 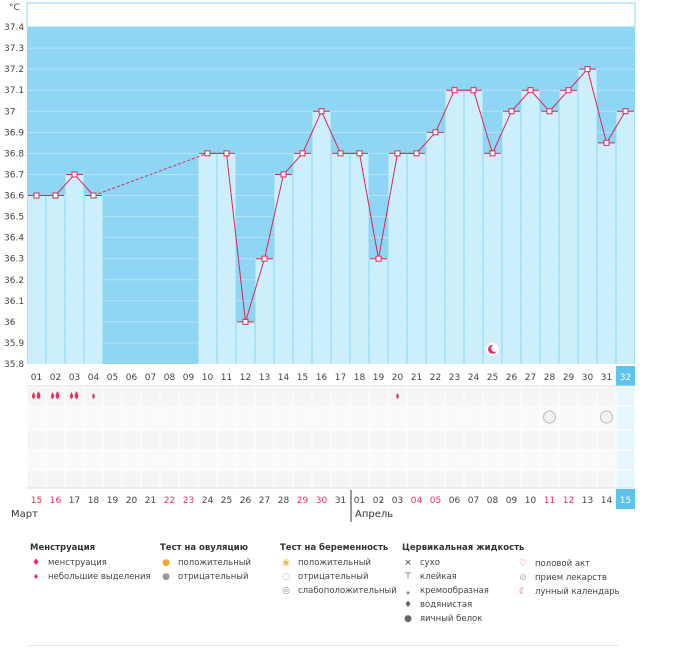 I want to click on date-label: 21, so click(x=150, y=501).